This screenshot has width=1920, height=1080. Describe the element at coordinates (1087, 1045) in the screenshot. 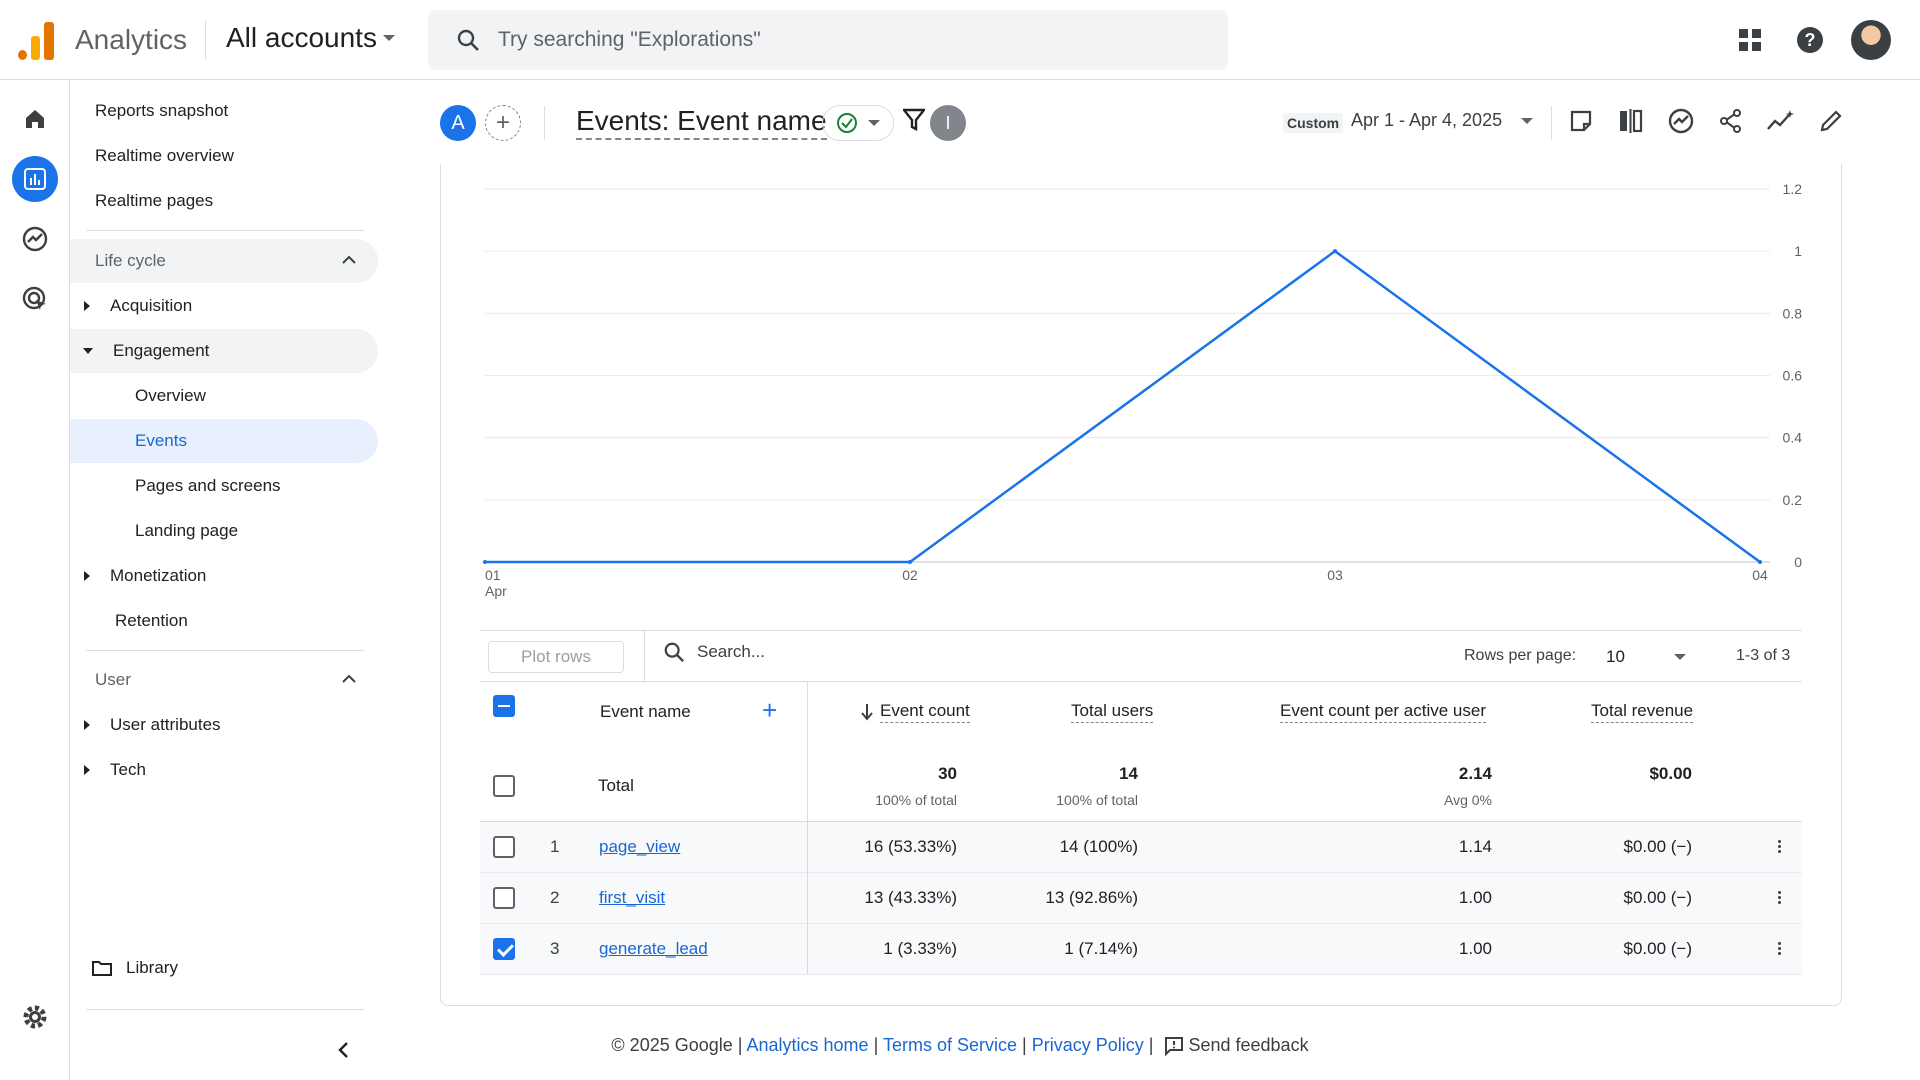

I see `privacy-policy-link: Privacy Policy` at that location.